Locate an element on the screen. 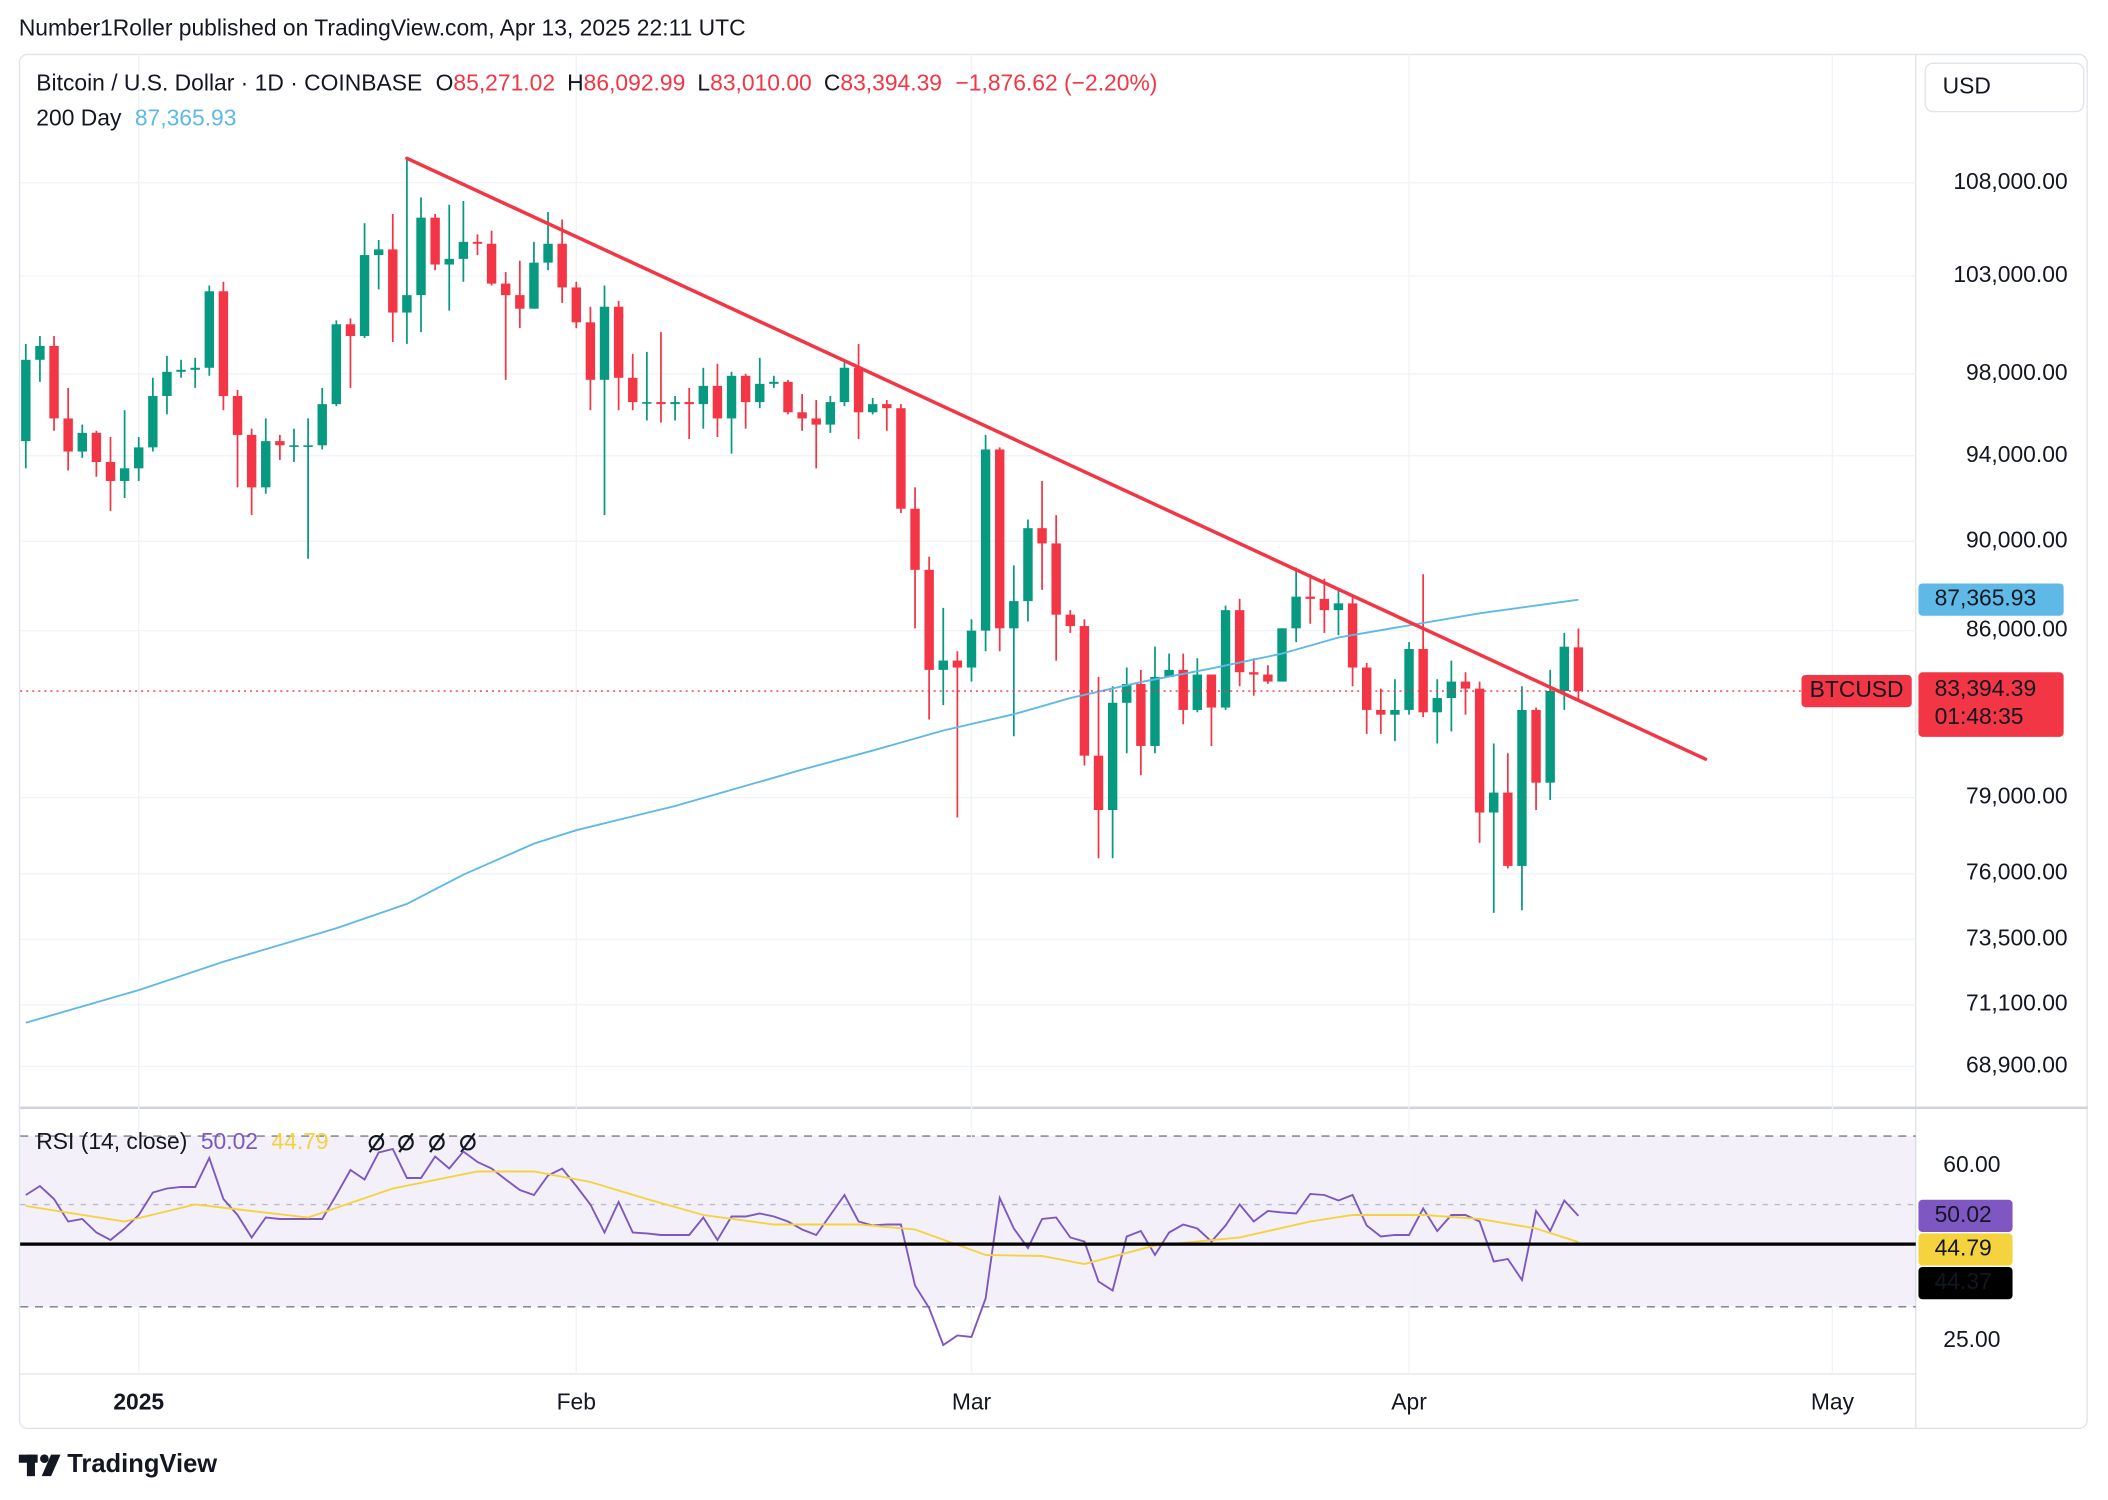  x-tick-label: 2025 is located at coordinates (138, 1402).